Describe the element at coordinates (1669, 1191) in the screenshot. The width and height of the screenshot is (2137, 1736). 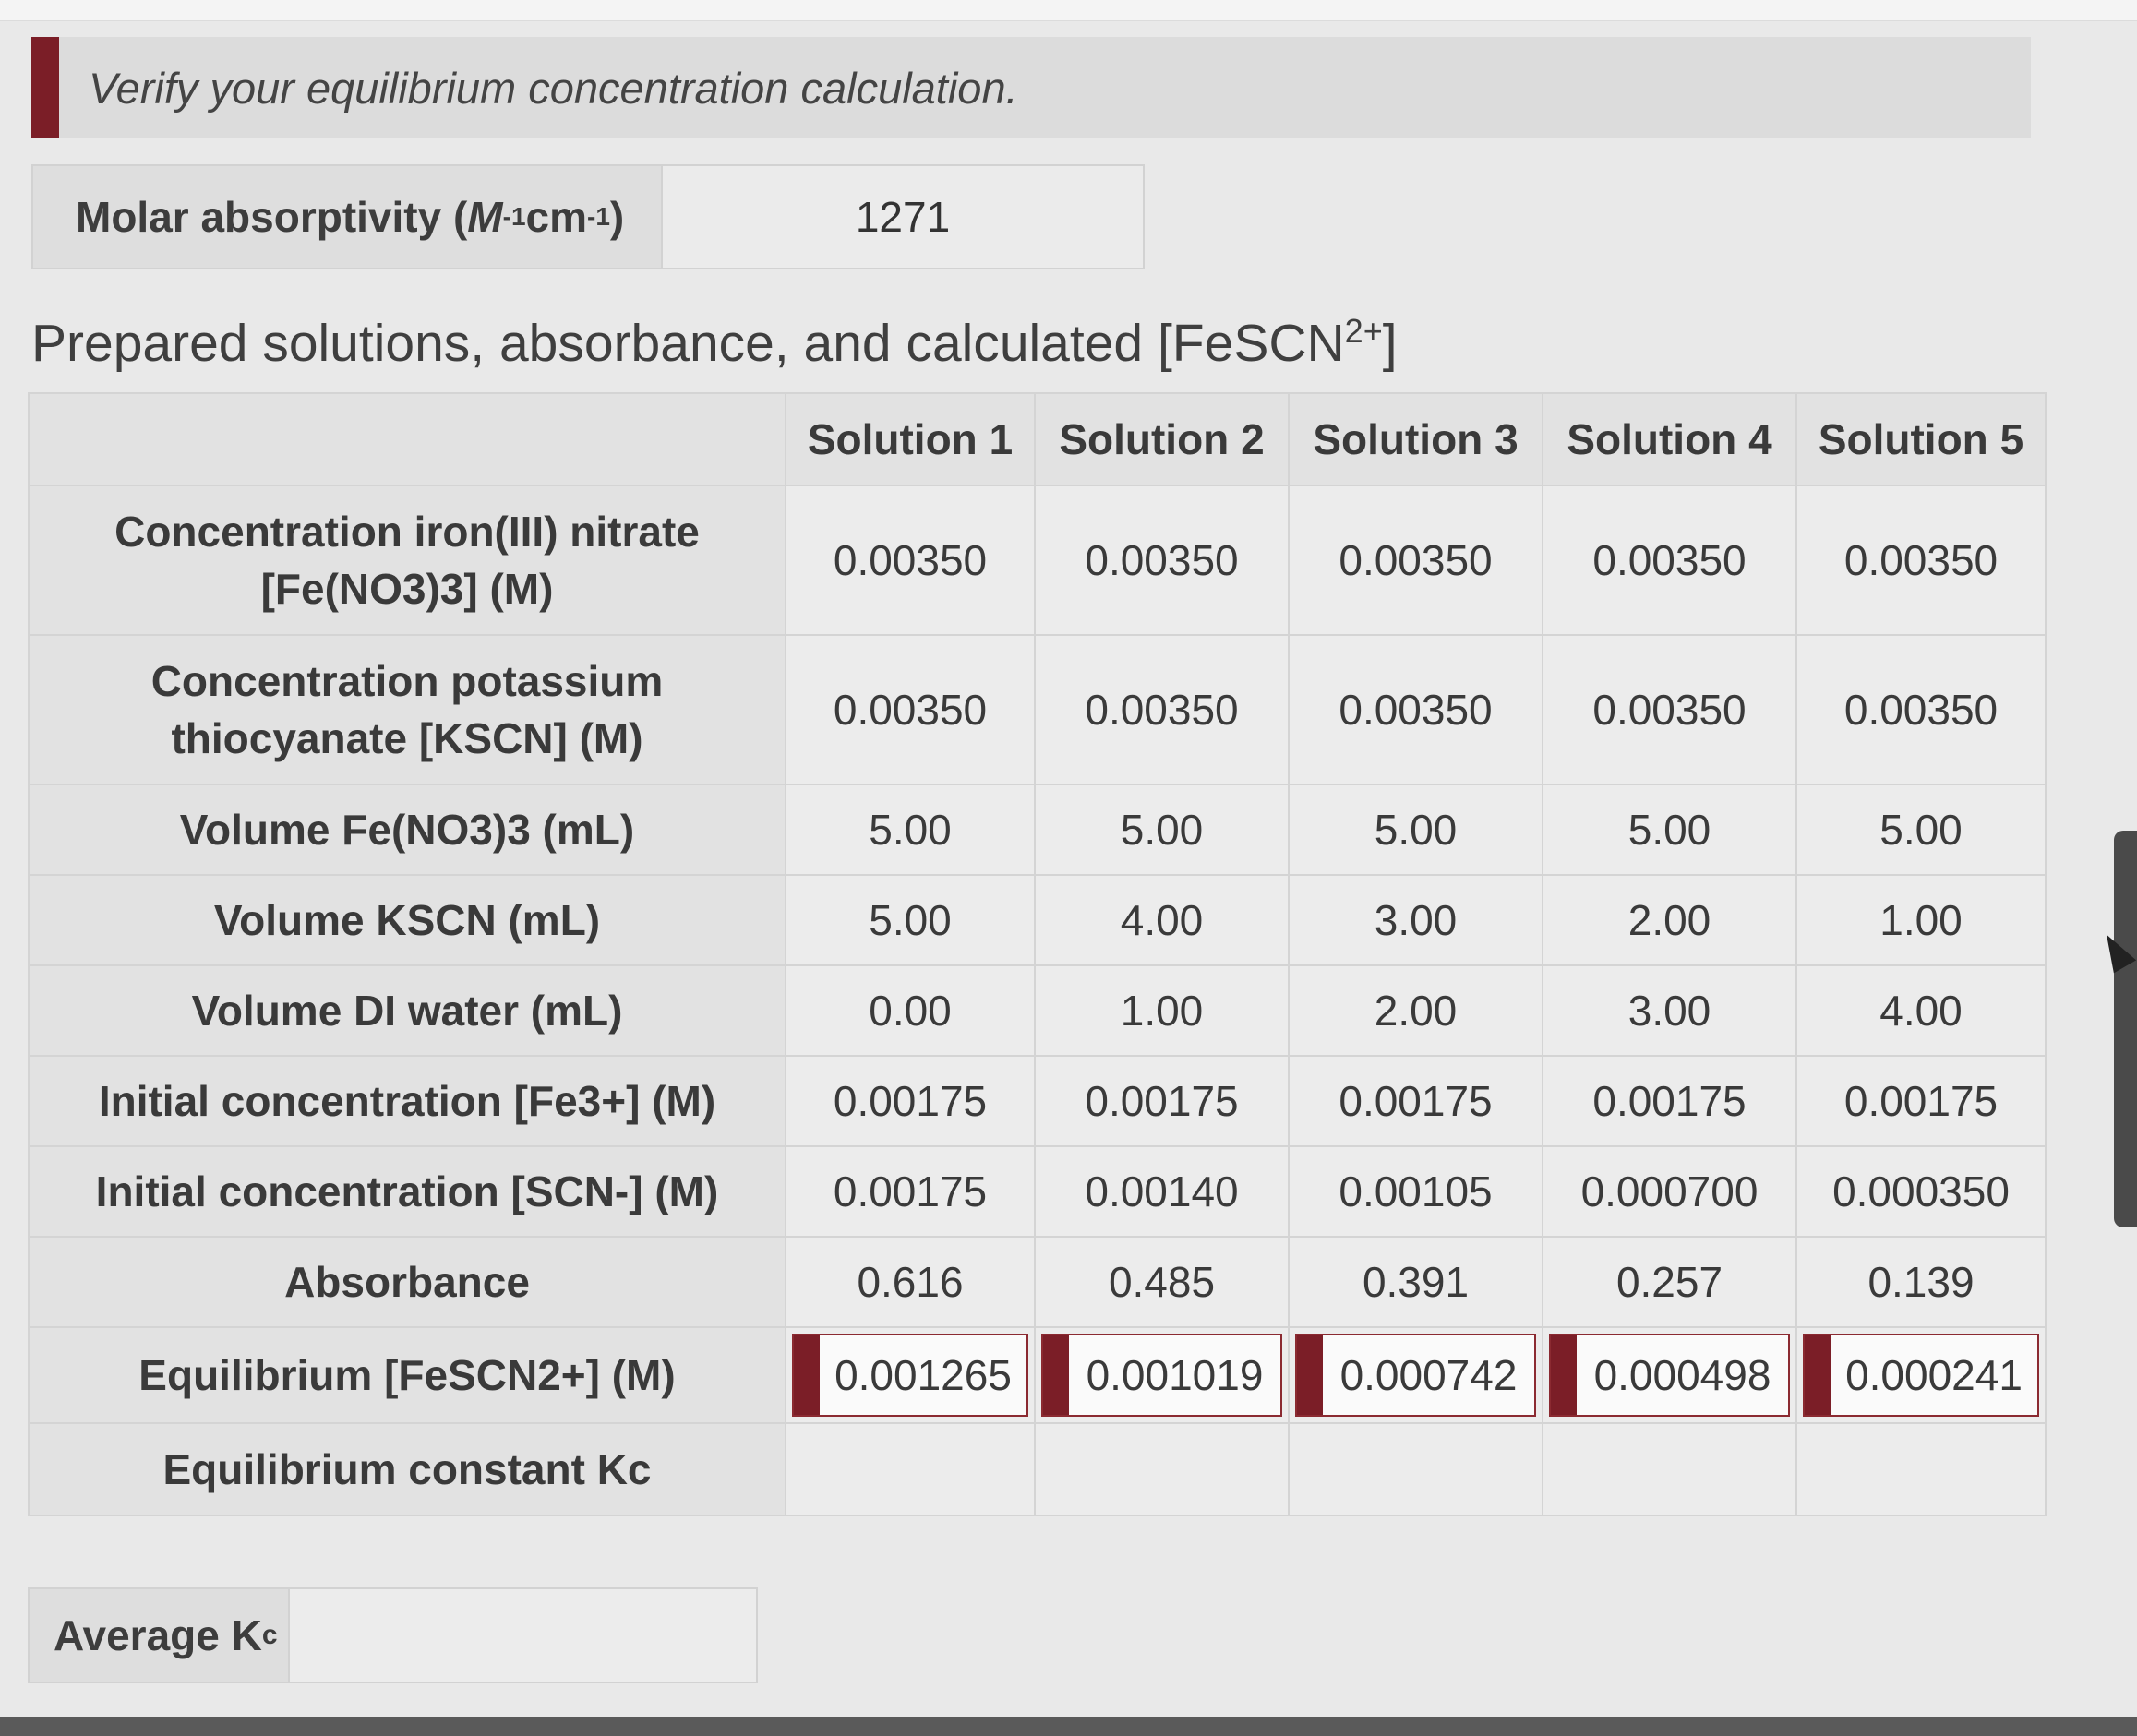
I see `table-cell: 0.000700` at that location.